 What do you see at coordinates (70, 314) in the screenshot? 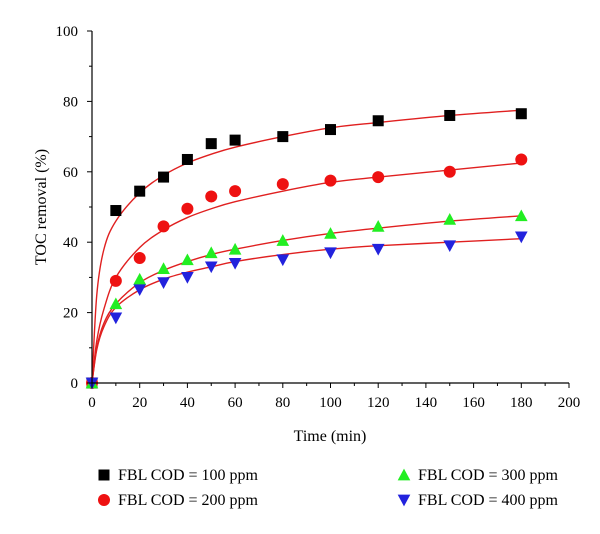
I see `y-tick-label: 20` at bounding box center [70, 314].